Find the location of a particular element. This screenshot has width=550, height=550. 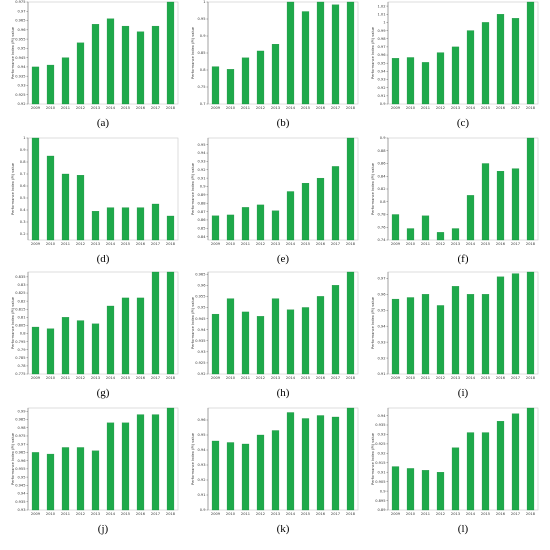

y-tick-label: 0.8 is located at coordinates (383, 202).